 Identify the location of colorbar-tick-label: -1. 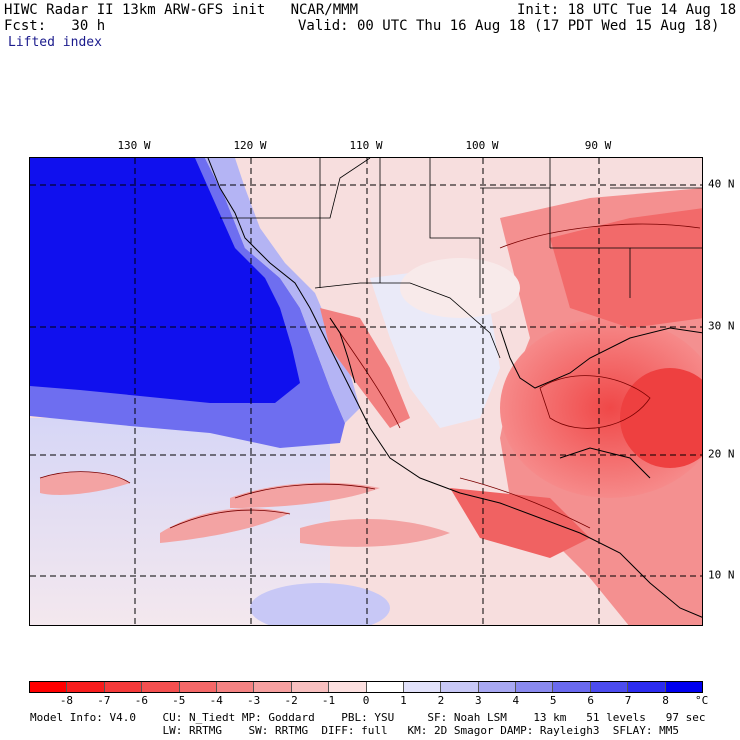
(328, 700).